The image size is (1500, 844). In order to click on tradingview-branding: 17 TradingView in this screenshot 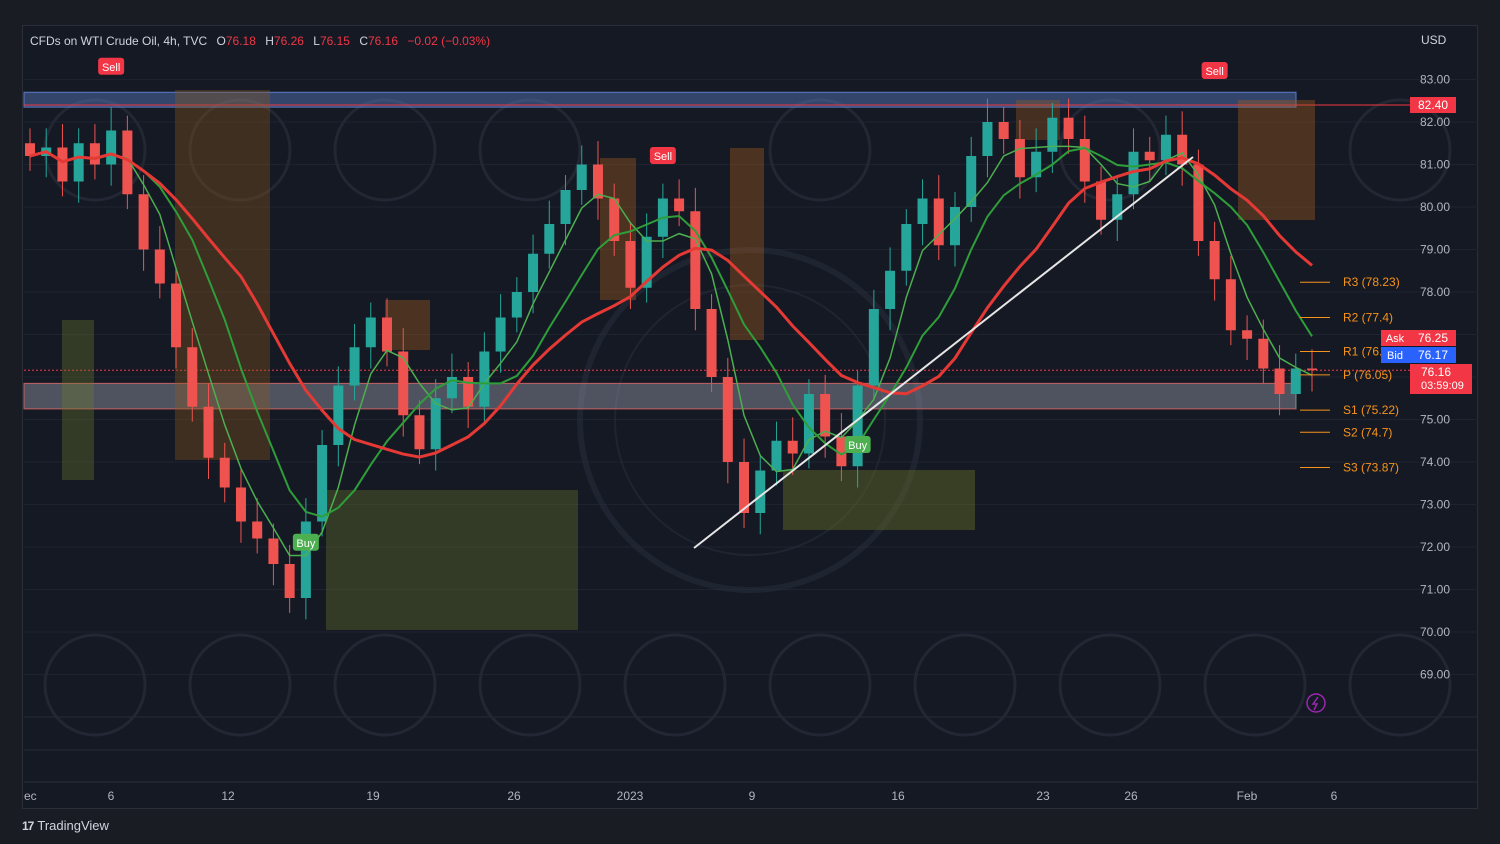, I will do `click(65, 825)`.